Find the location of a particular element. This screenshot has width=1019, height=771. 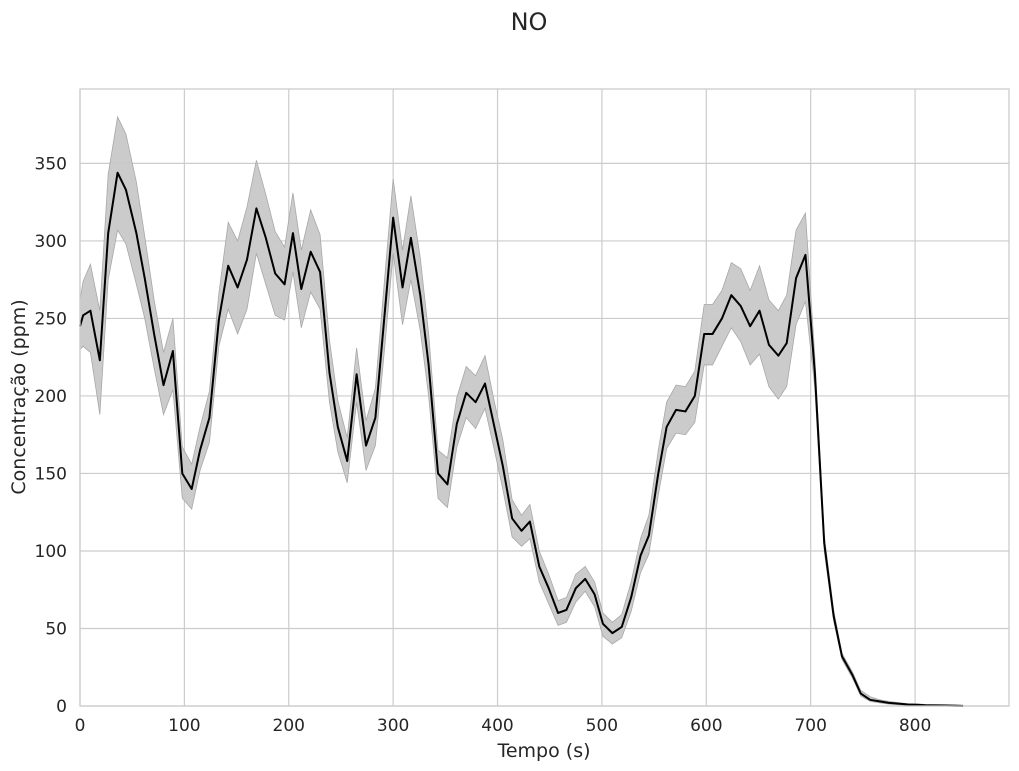

x-tick-label: 200 is located at coordinates (289, 726).